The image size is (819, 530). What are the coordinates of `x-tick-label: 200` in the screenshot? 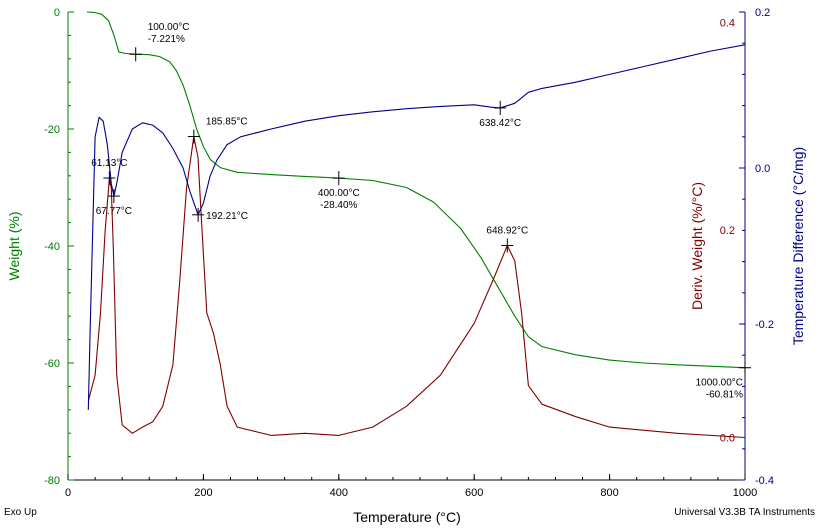 It's located at (203, 493).